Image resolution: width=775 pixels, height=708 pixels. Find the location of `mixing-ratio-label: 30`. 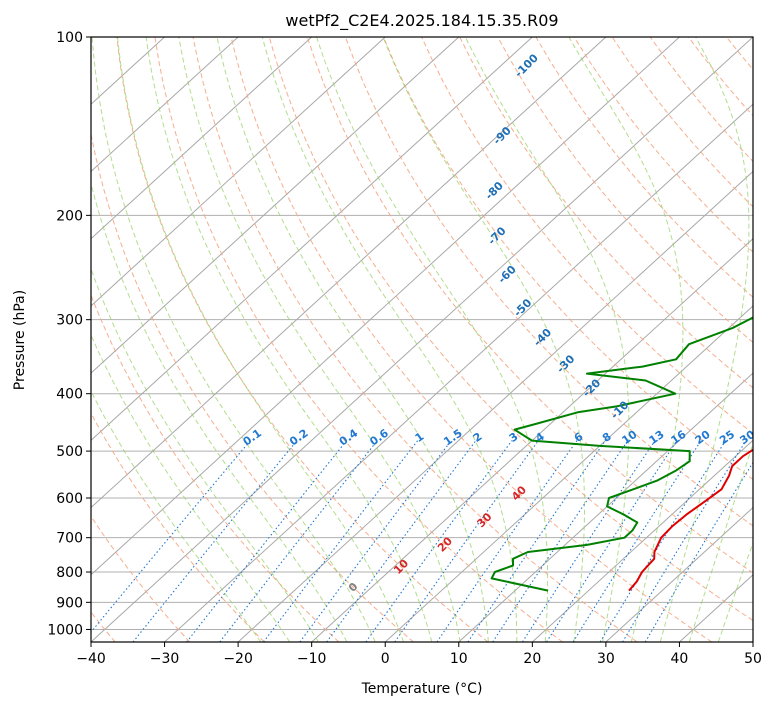

mixing-ratio-label: 30 is located at coordinates (747, 438).